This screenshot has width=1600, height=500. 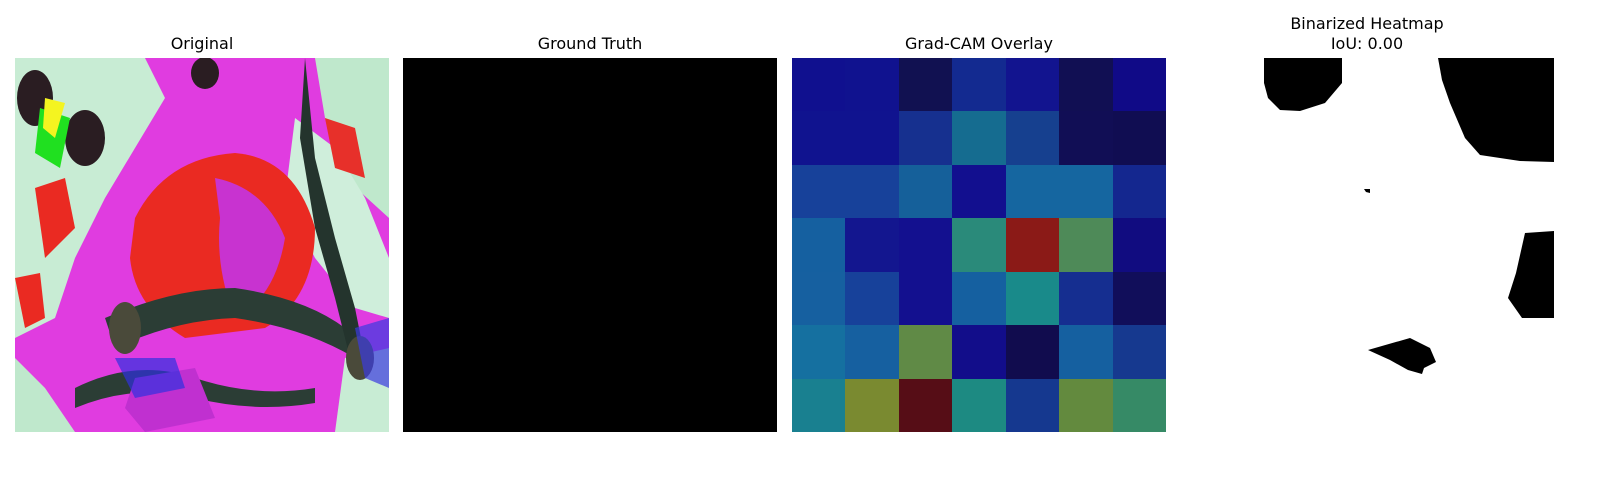 I want to click on gradcam-title: Grad-CAM Overlay, so click(x=979, y=43).